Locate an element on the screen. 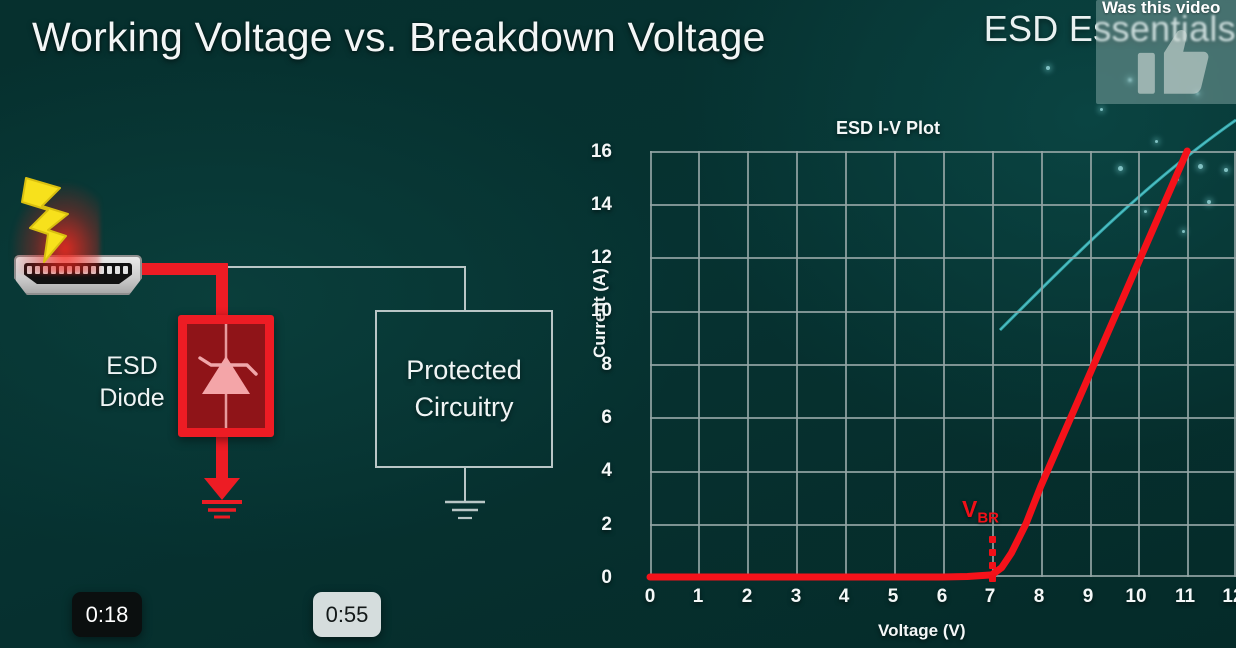  lightning-bolt-icon is located at coordinates (45, 220).